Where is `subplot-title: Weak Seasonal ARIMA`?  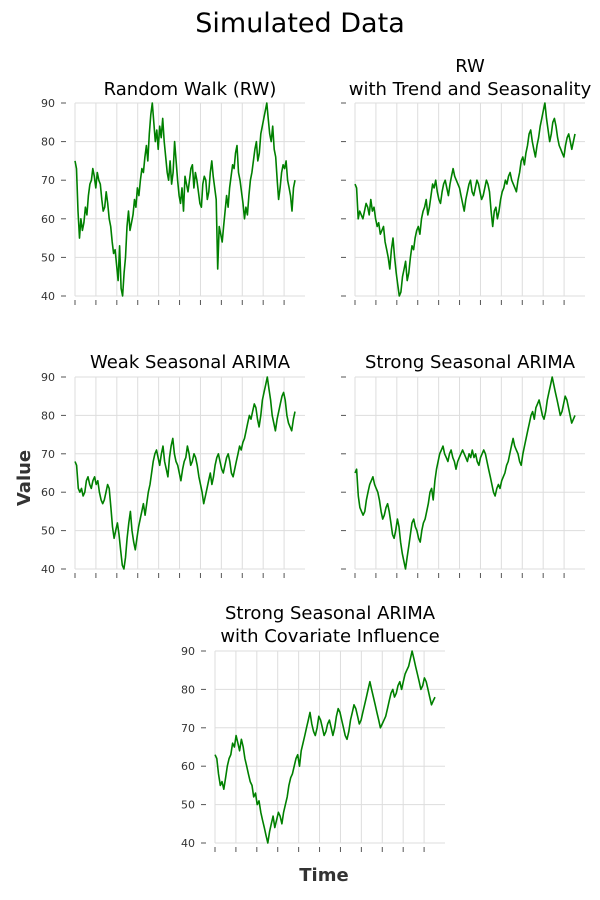 subplot-title: Weak Seasonal ARIMA is located at coordinates (190, 362).